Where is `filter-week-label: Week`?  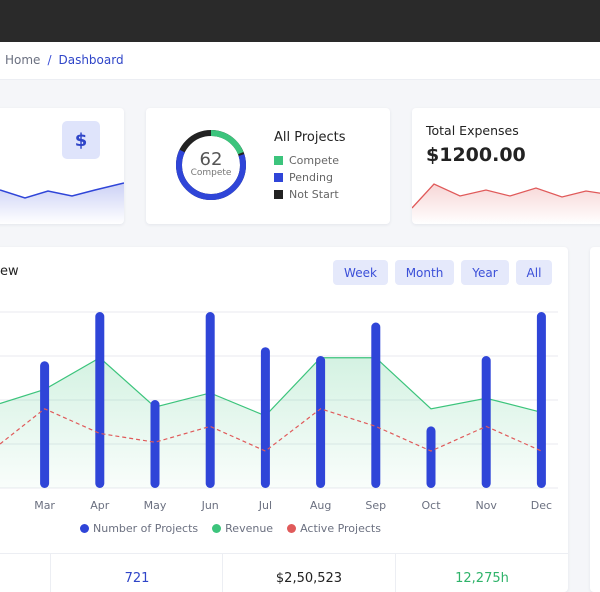 filter-week-label: Week is located at coordinates (360, 272).